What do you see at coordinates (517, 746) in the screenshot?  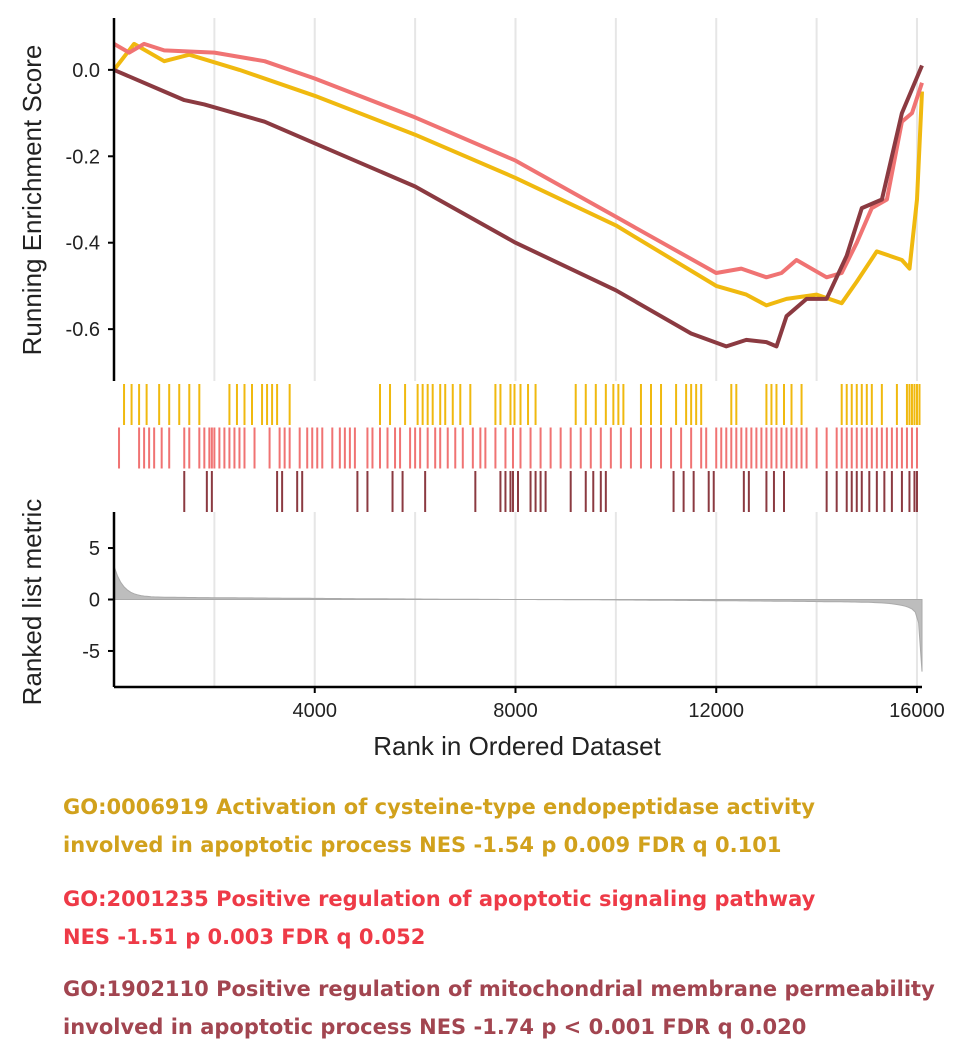 I see `x-axis-label: Rank in Ordered Dataset` at bounding box center [517, 746].